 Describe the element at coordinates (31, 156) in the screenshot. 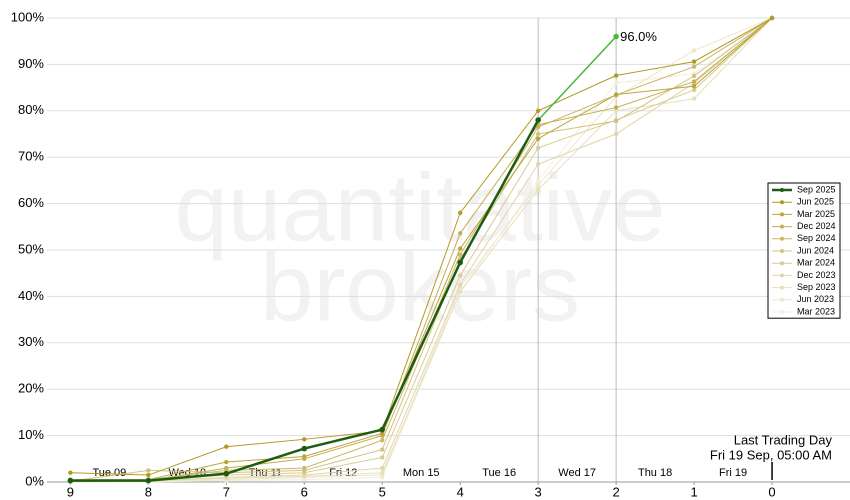

I see `y-tick-label: 70%` at that location.